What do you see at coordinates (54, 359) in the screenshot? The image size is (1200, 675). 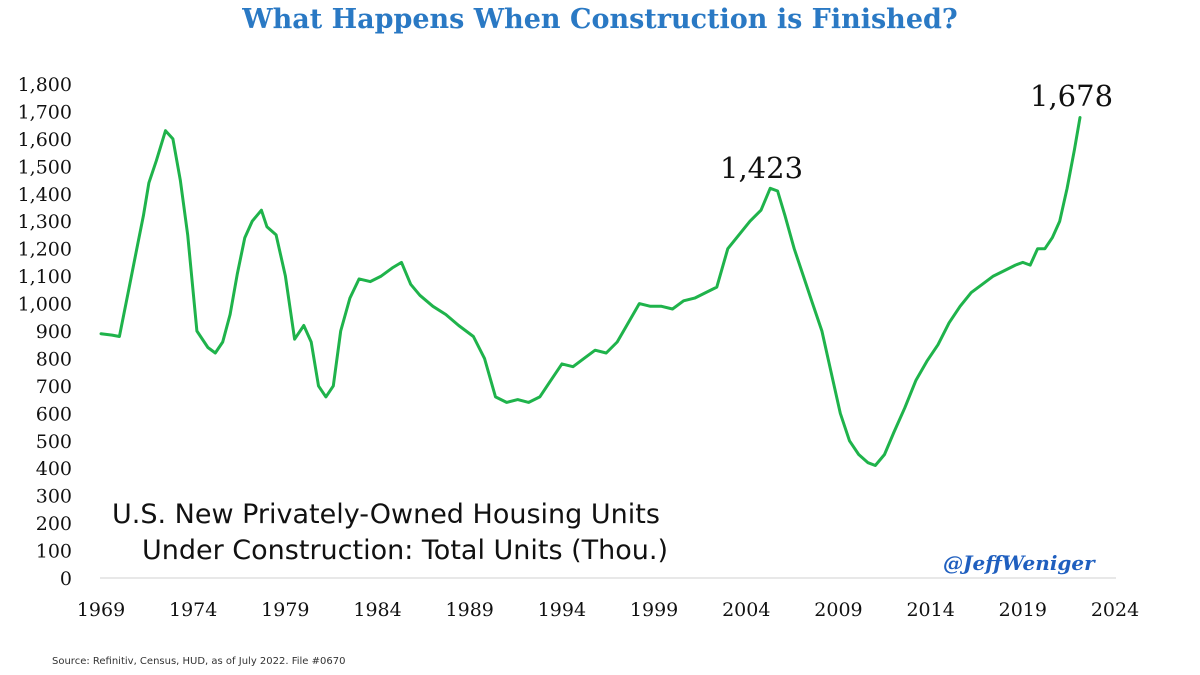 I see `y-tick-label: 800` at bounding box center [54, 359].